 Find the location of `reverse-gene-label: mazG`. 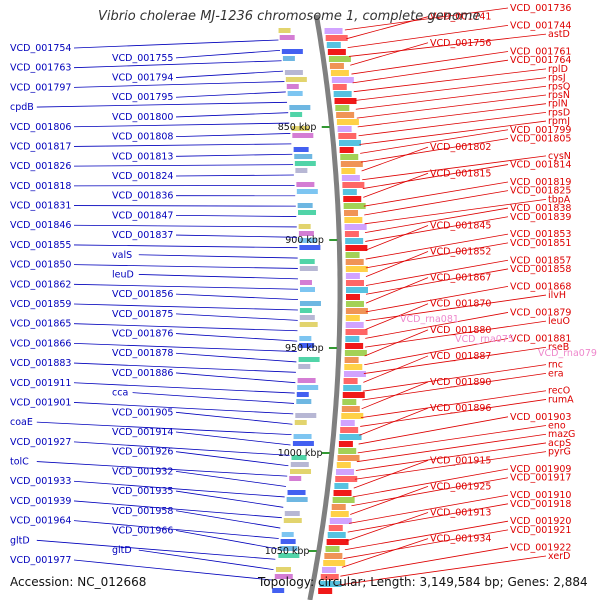

reverse-gene-label: mazG is located at coordinates (561, 434).